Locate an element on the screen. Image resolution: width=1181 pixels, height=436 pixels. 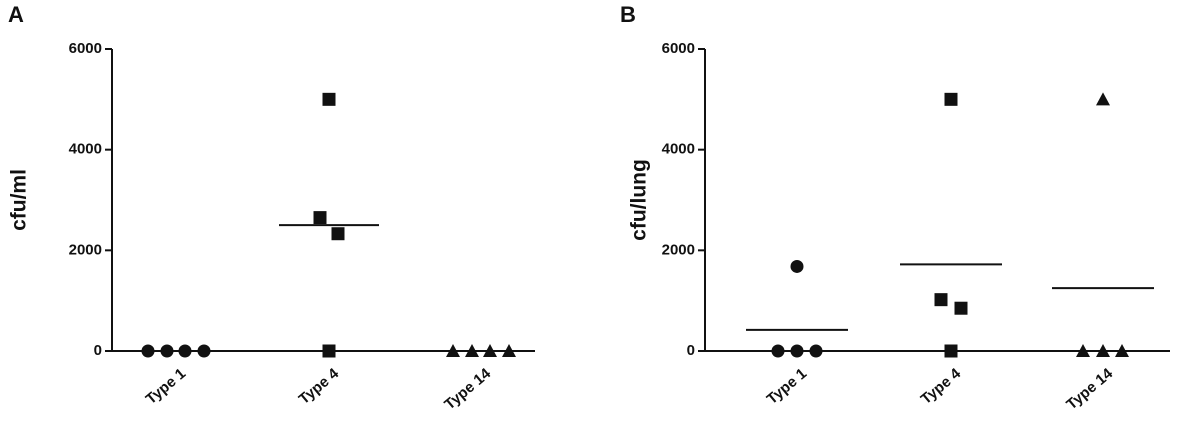
y-axis-label: cfu/lung is located at coordinates (639, 200).